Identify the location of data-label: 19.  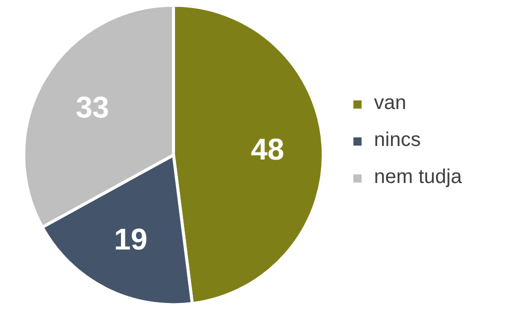
(131, 239).